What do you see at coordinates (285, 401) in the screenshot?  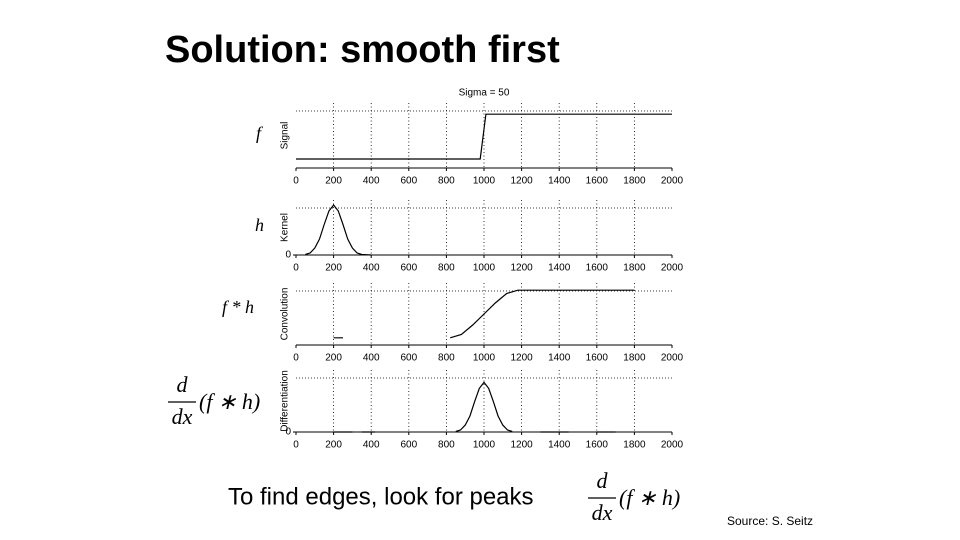 I see `y-axis-label: Differentiation` at bounding box center [285, 401].